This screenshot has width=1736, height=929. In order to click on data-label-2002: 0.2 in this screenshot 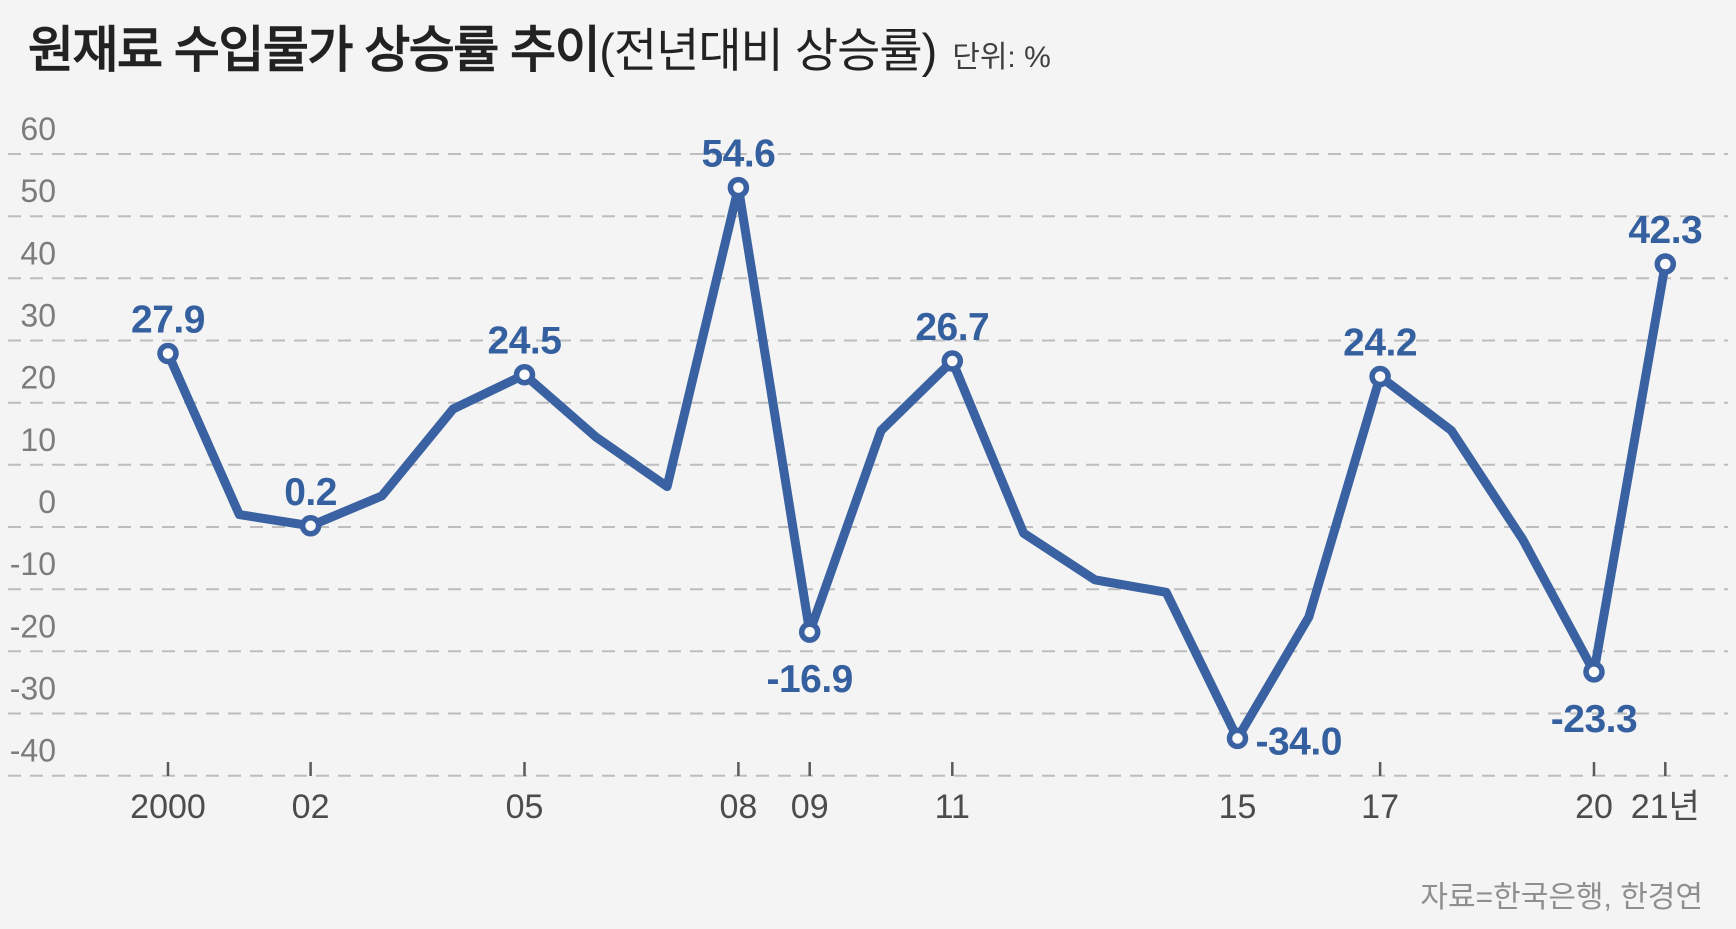, I will do `click(310, 492)`.